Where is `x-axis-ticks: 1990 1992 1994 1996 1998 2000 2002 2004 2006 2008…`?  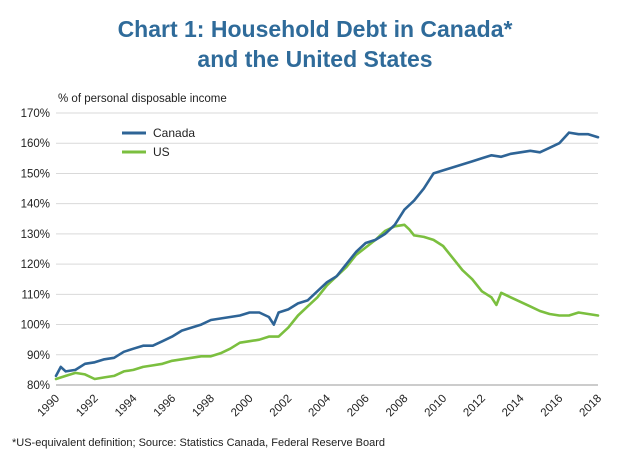 x-axis-ticks: 1990 1992 1994 1996 1998 2000 2002 2004 2006 2008… is located at coordinates (320, 405).